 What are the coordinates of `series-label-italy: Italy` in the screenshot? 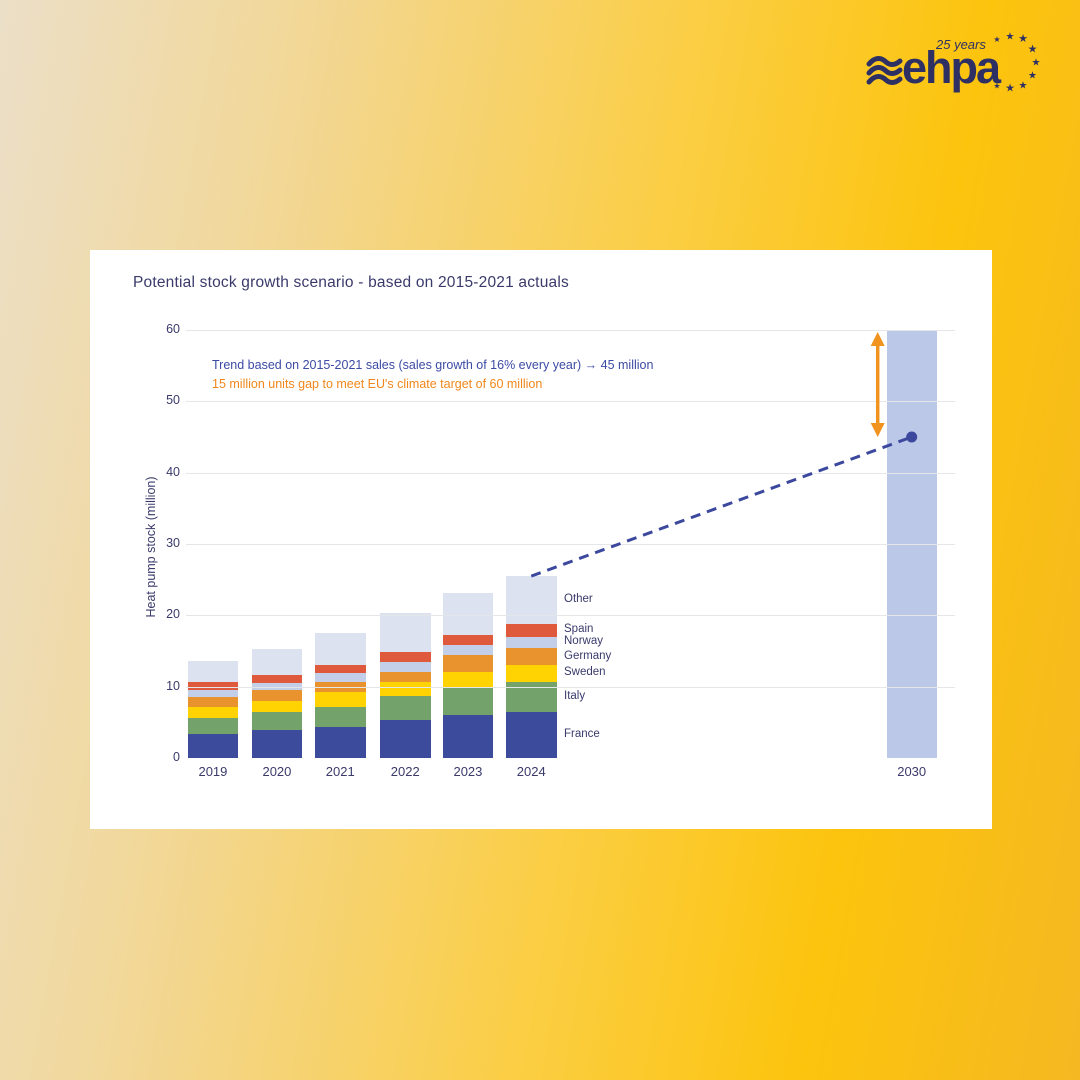 It's located at (575, 696).